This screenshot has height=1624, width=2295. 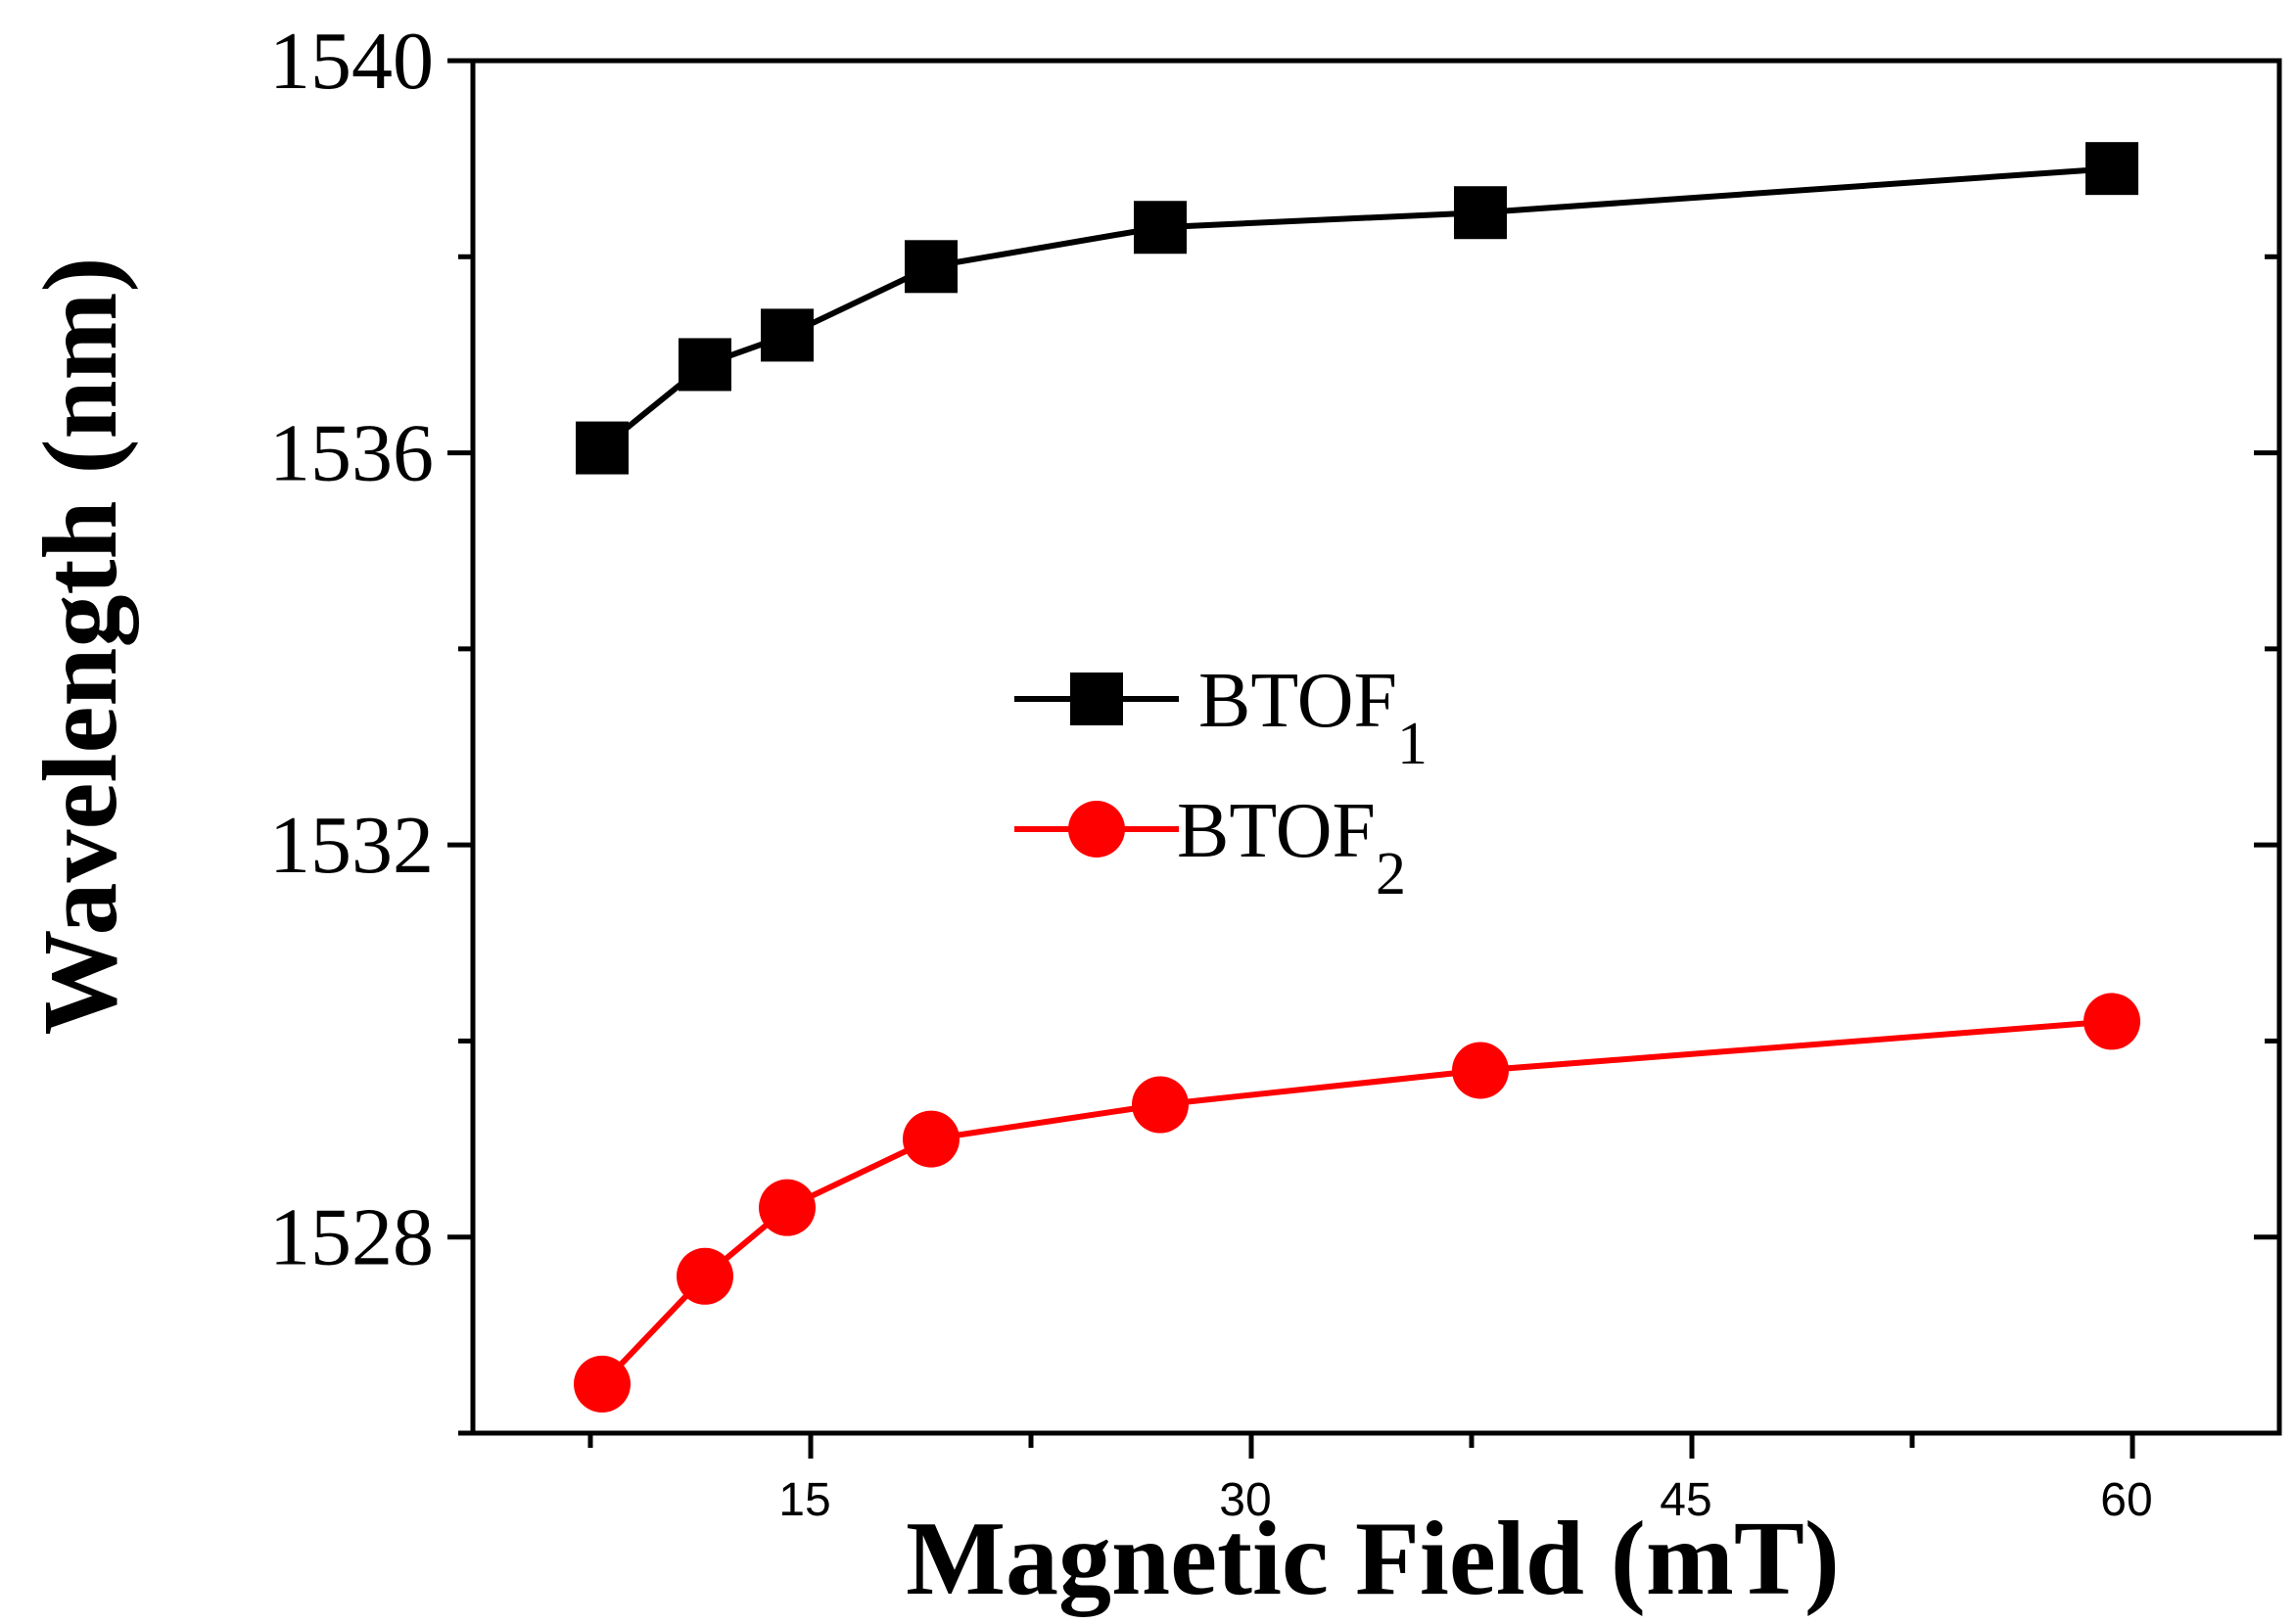 I want to click on legend-subscript-1: 1, so click(x=1412, y=744).